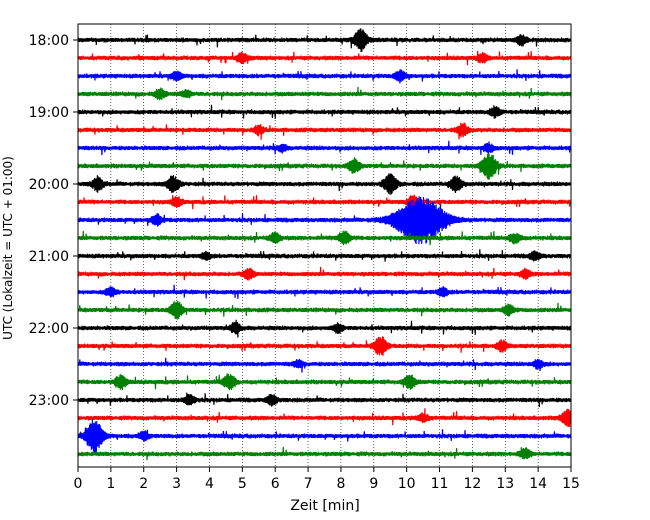 This screenshot has height=520, width=650. I want to click on x-axis-label: Zeit [min], so click(324, 506).